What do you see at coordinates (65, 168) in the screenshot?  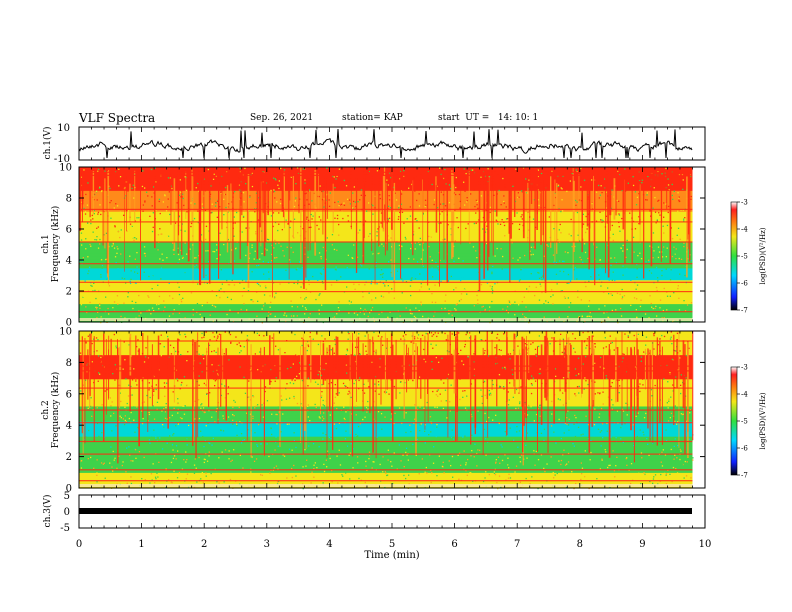 I see `freq-tick-label: 10` at bounding box center [65, 168].